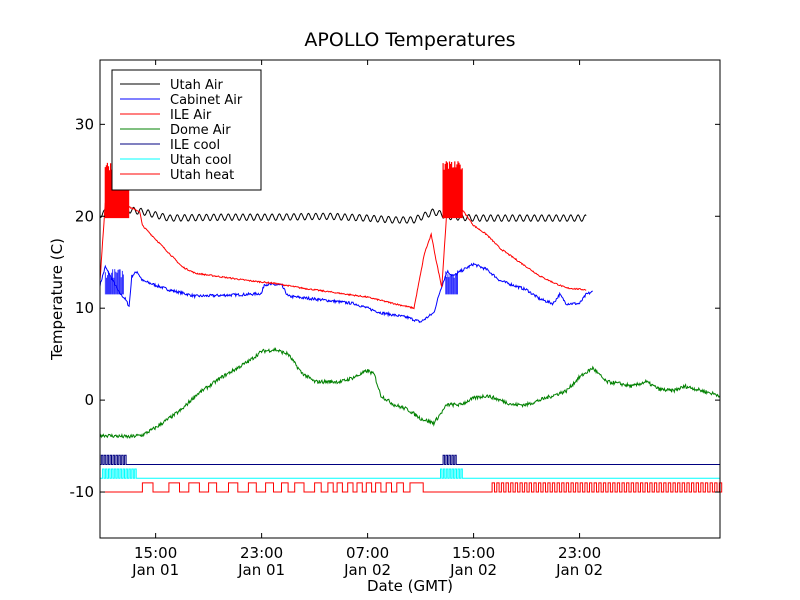  What do you see at coordinates (195, 145) in the screenshot?
I see `legend-label: ILE cool` at bounding box center [195, 145].